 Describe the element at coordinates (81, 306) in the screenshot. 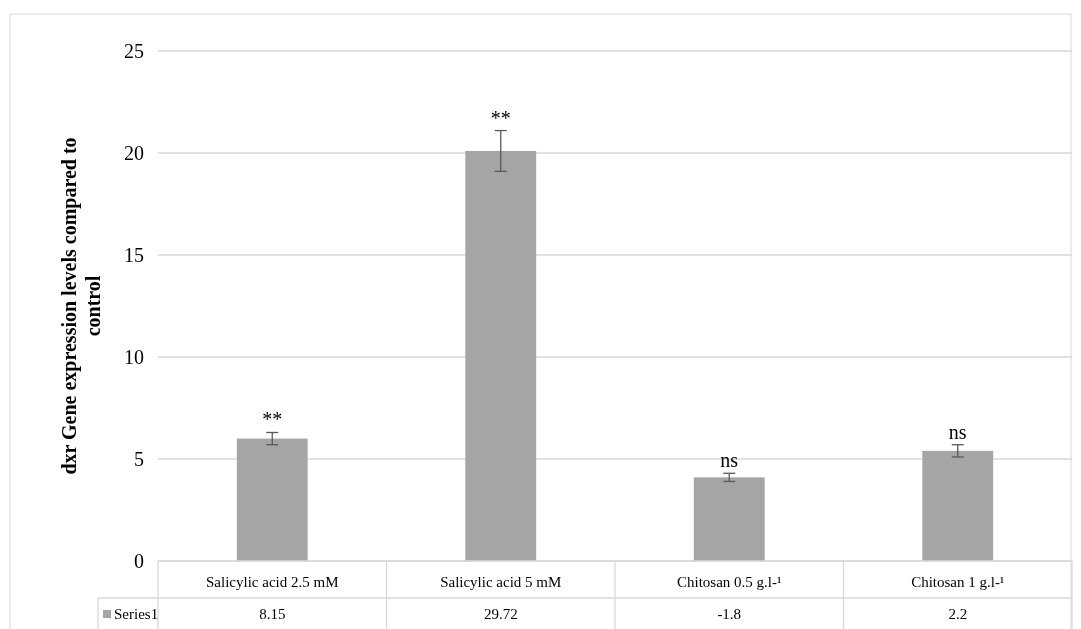

I see `y-axis-title: dxr Gene expression levels compared to control` at that location.